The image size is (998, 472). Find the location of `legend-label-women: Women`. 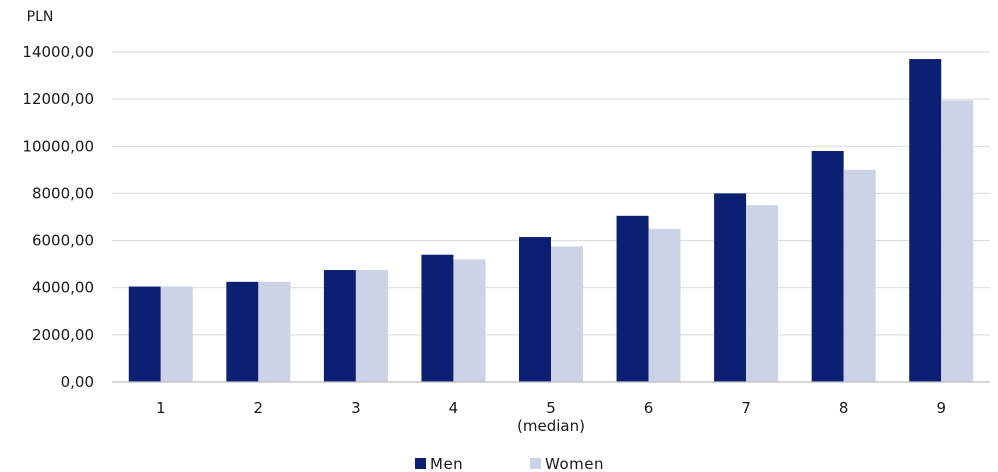

legend-label-women: Women is located at coordinates (574, 463).